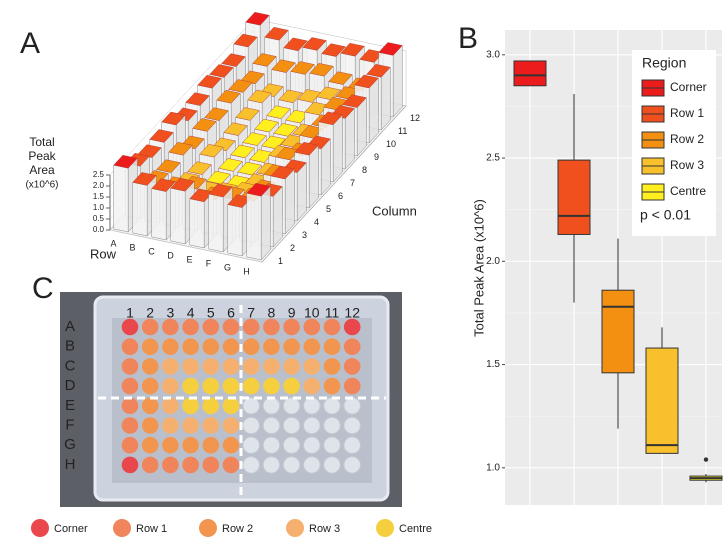 The height and width of the screenshot is (543, 723). Describe the element at coordinates (394, 210) in the screenshot. I see `column-axis-title: Column` at that location.